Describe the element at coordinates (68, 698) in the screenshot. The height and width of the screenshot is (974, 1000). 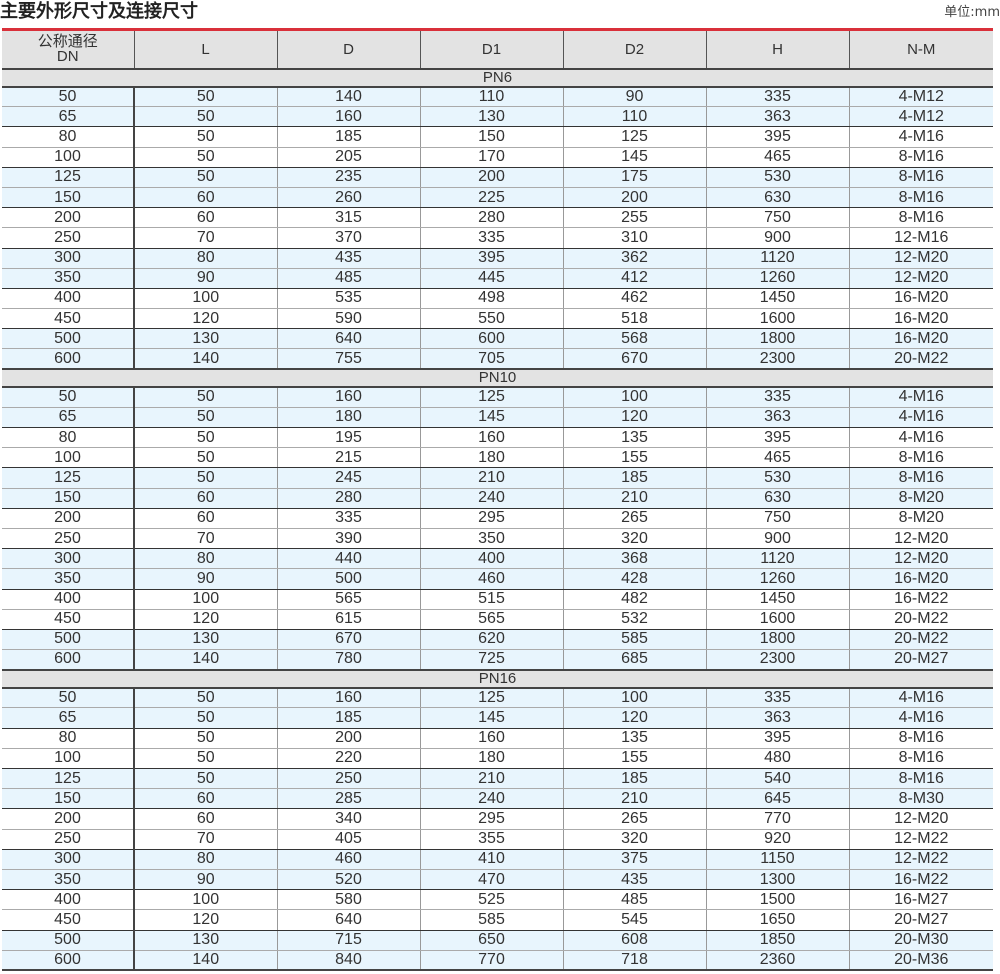
I see `cell-dn: 50` at that location.